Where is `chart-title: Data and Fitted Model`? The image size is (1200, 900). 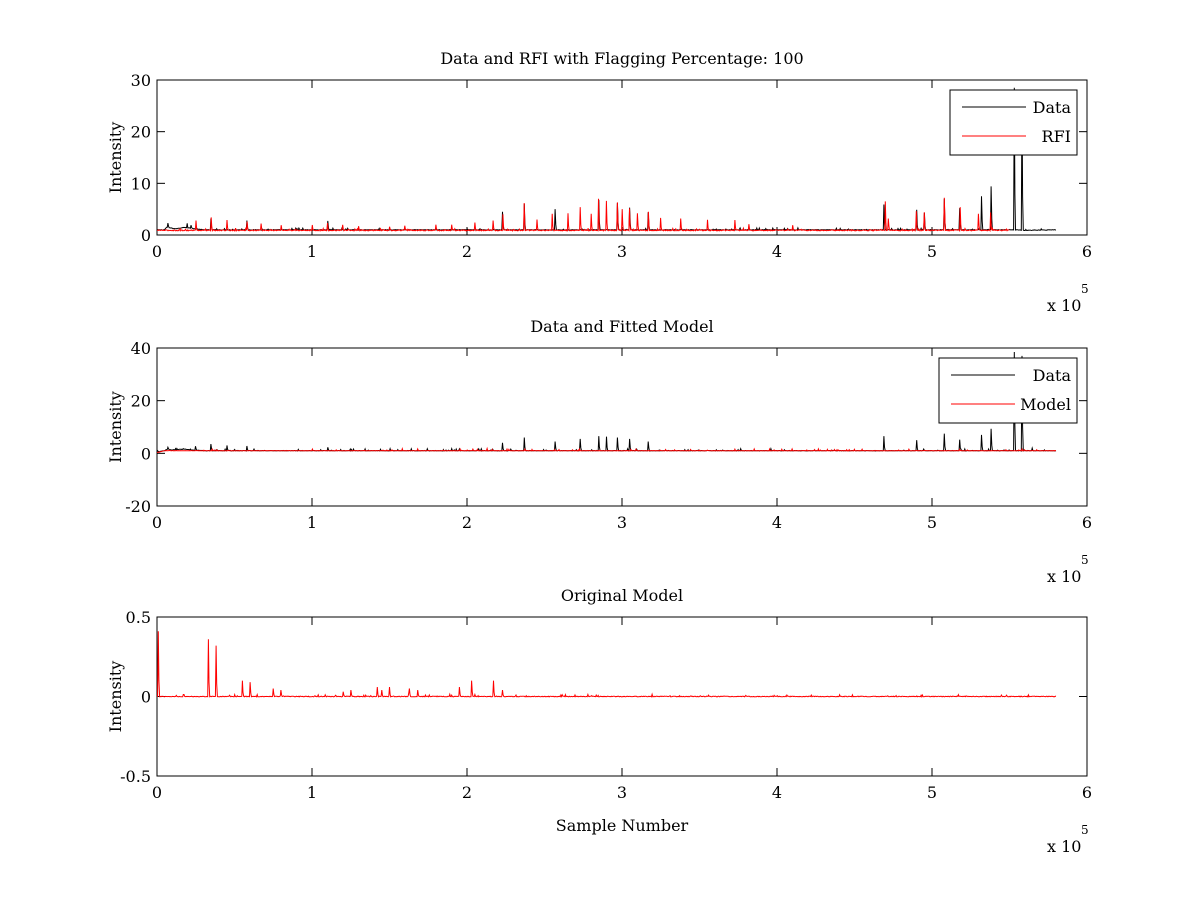 chart-title: Data and Fitted Model is located at coordinates (621, 326).